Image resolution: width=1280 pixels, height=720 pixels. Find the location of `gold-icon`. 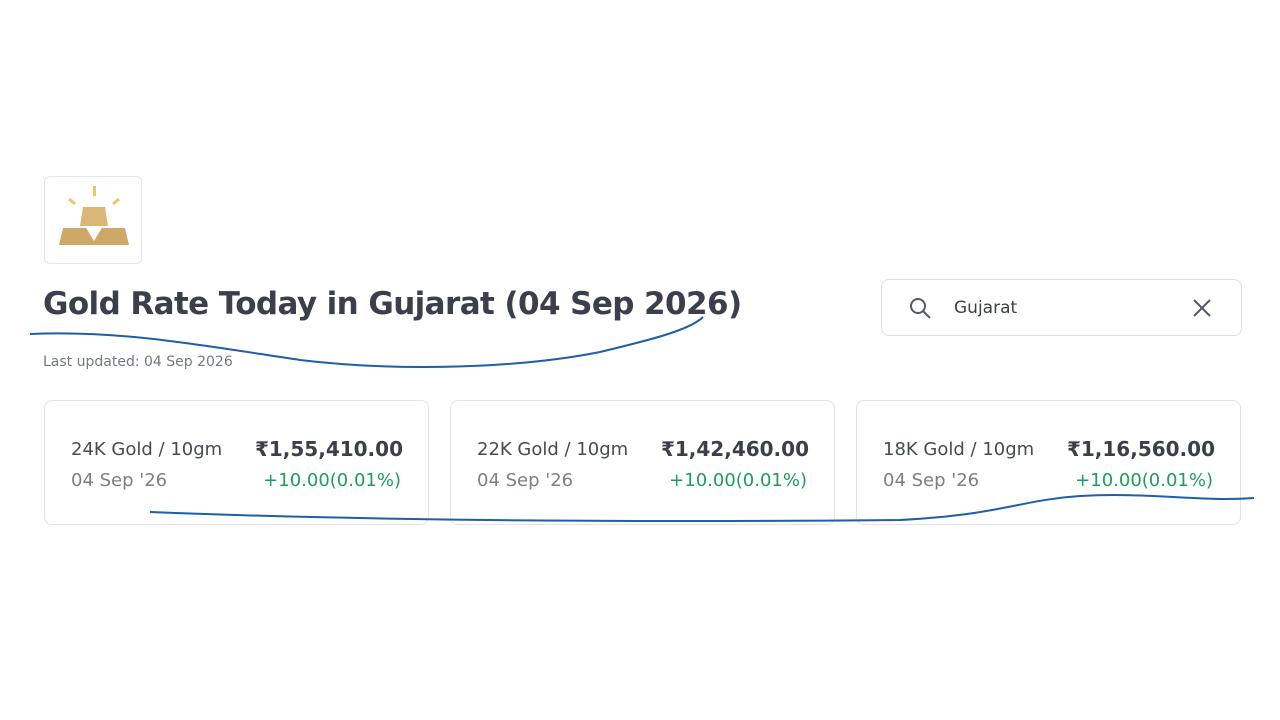

gold-icon is located at coordinates (93, 220).